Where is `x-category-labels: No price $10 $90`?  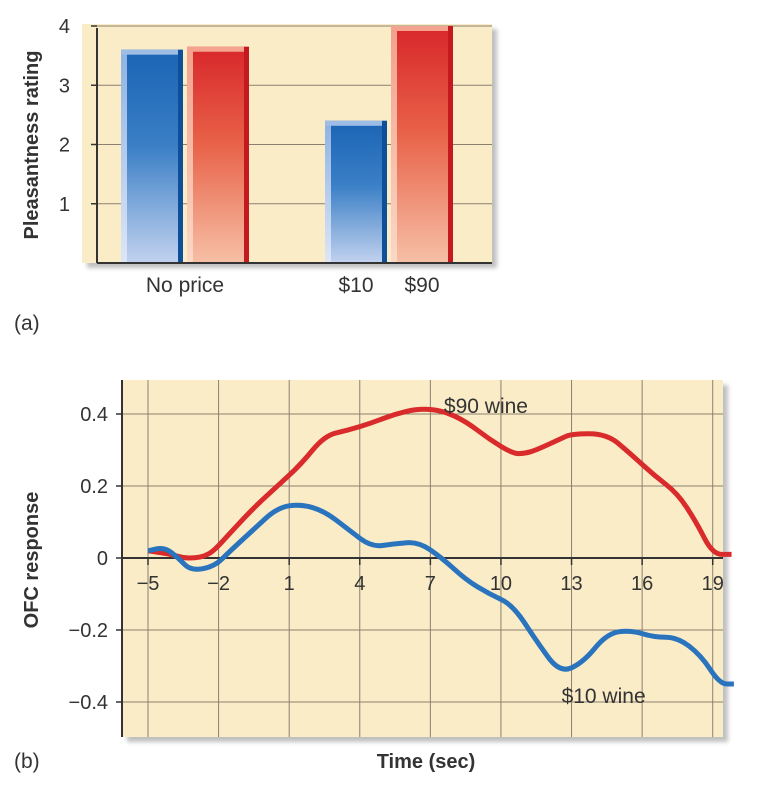 x-category-labels: No price $10 $90 is located at coordinates (293, 285).